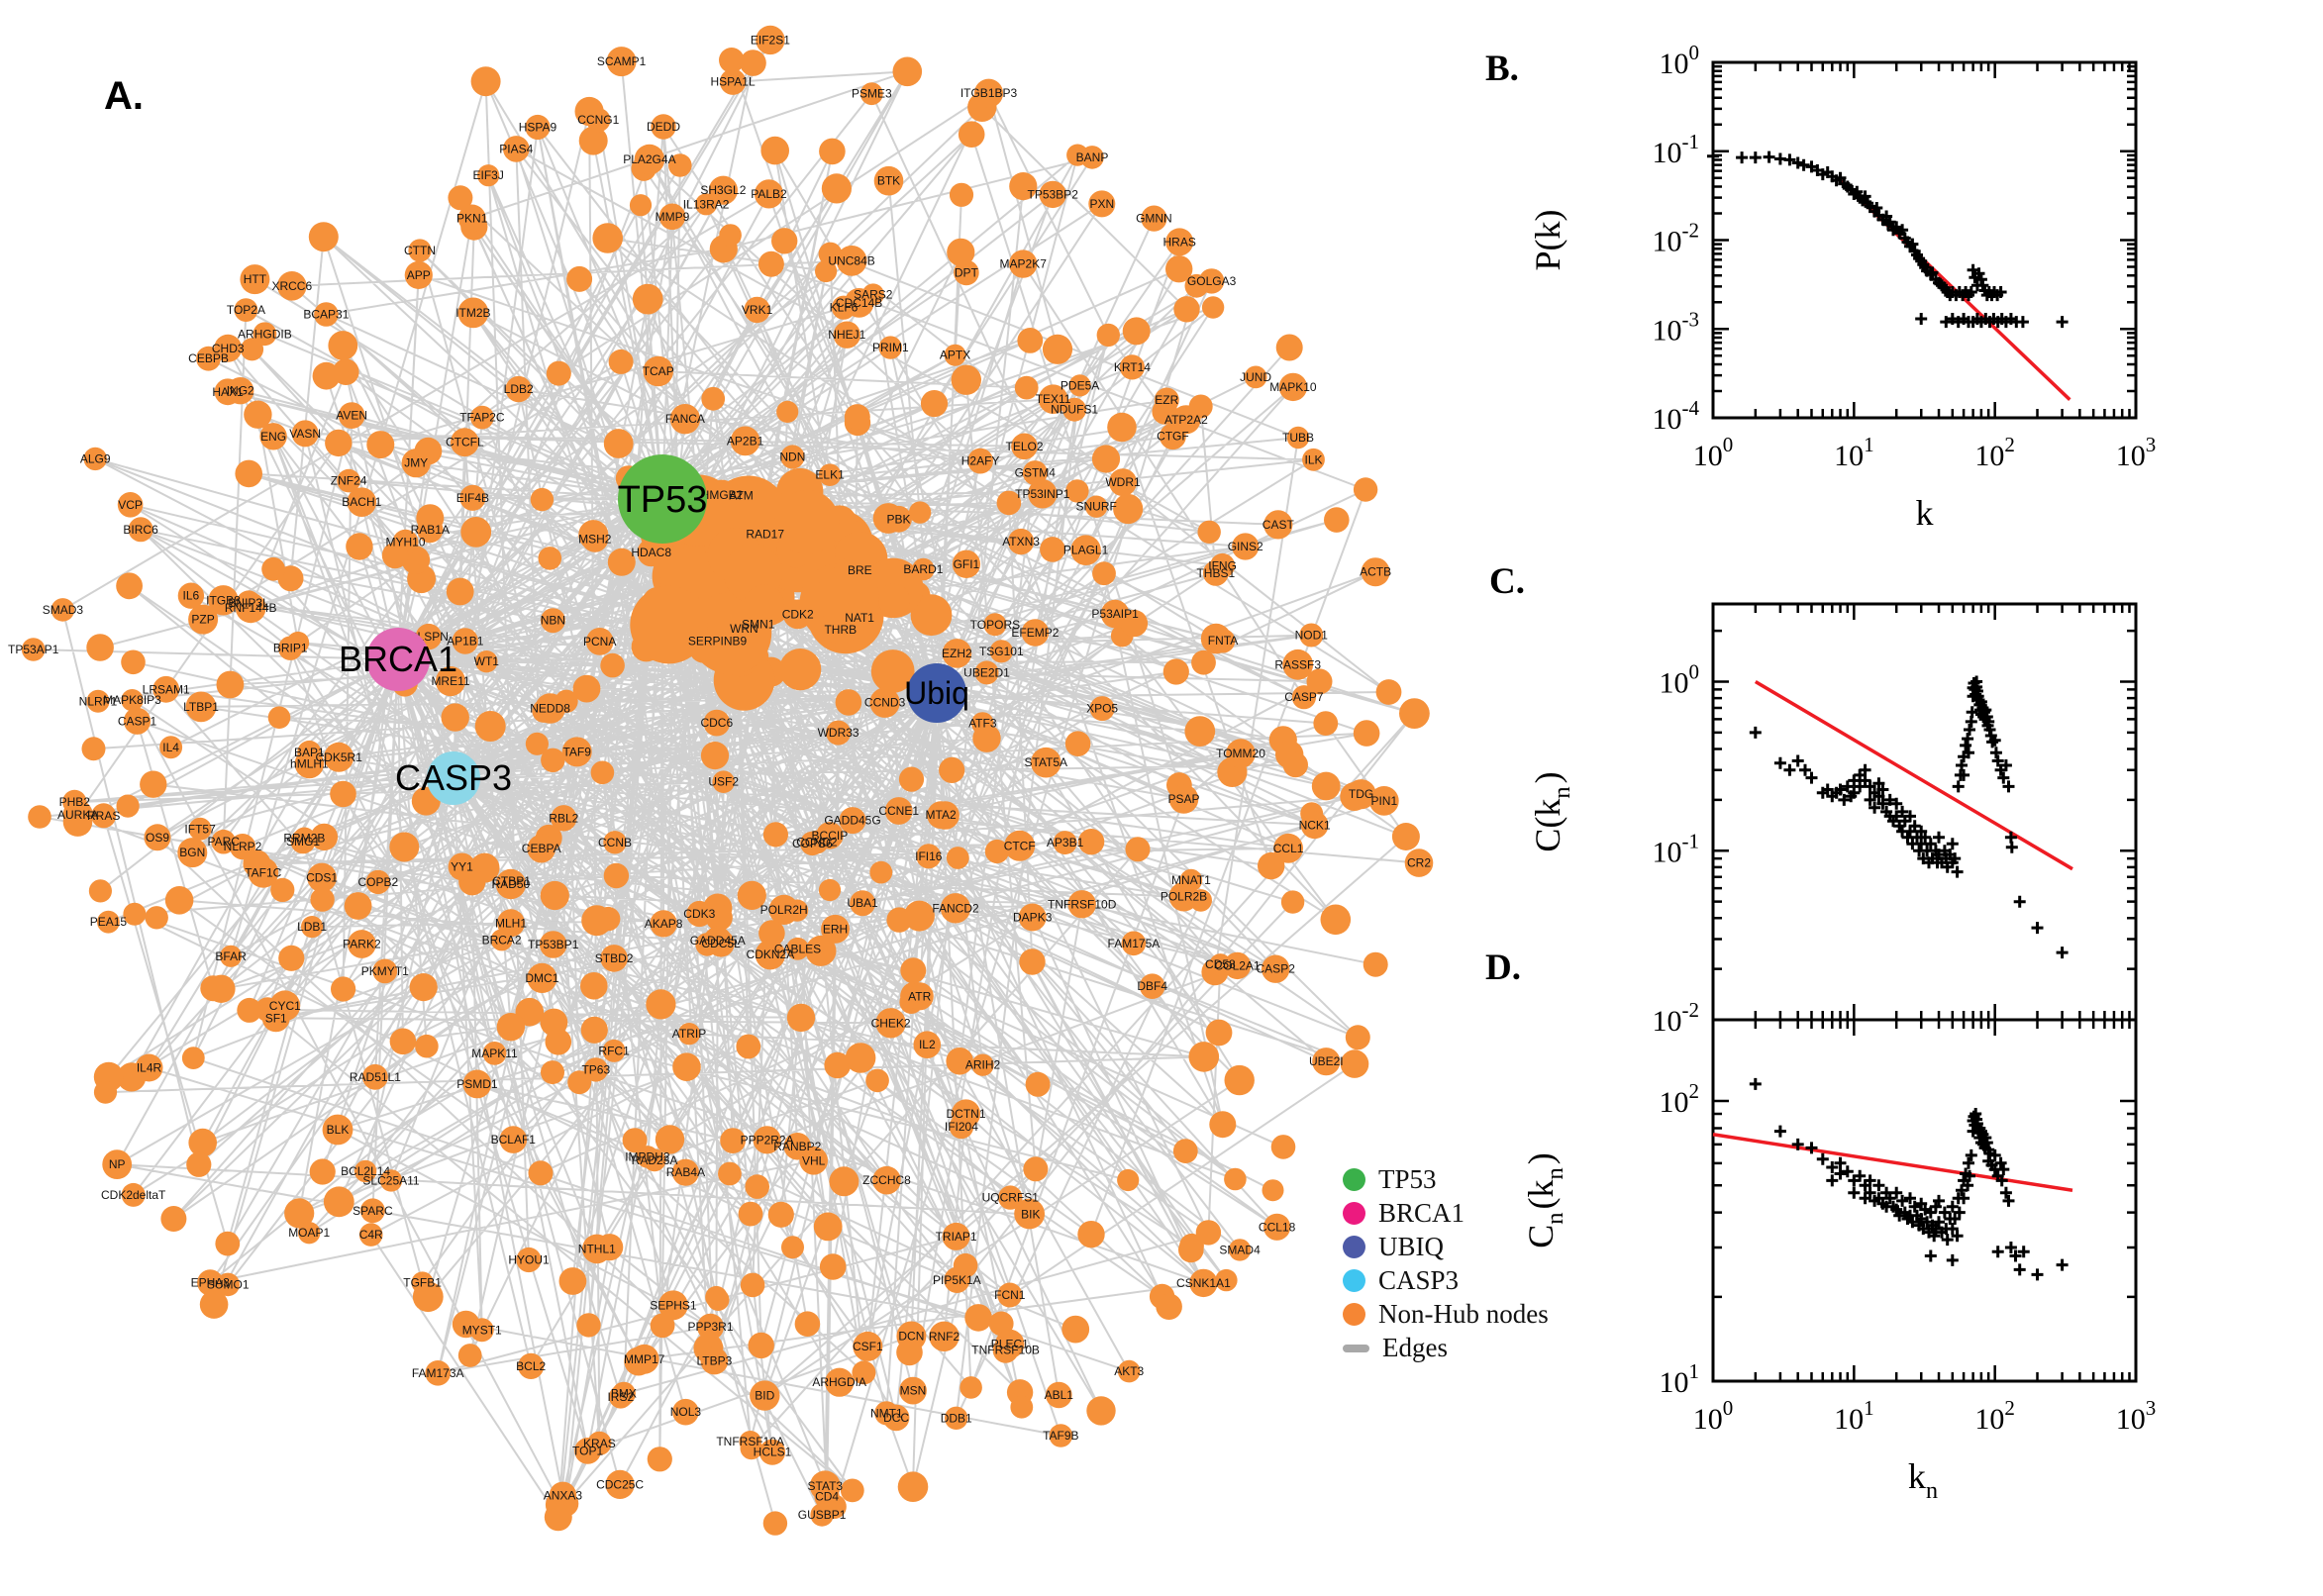 The height and width of the screenshot is (1596, 2323). Describe the element at coordinates (1924, 240) in the screenshot. I see `axis-ticks` at that location.